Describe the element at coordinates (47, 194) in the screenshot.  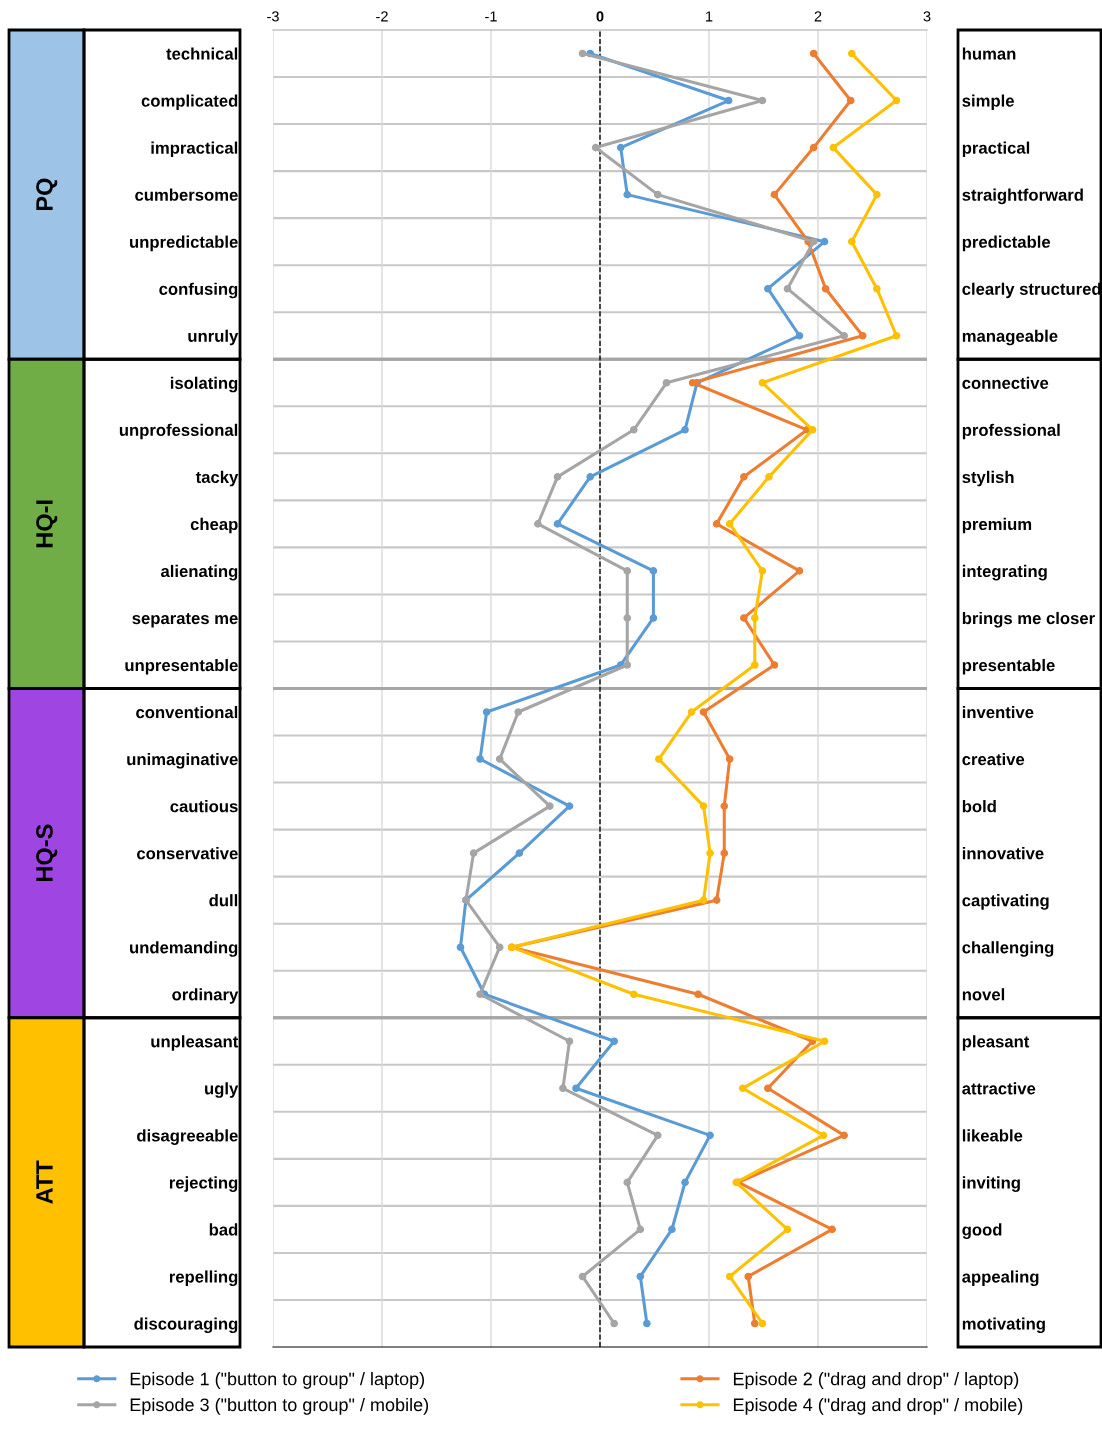
I see `text: PQ` at that location.